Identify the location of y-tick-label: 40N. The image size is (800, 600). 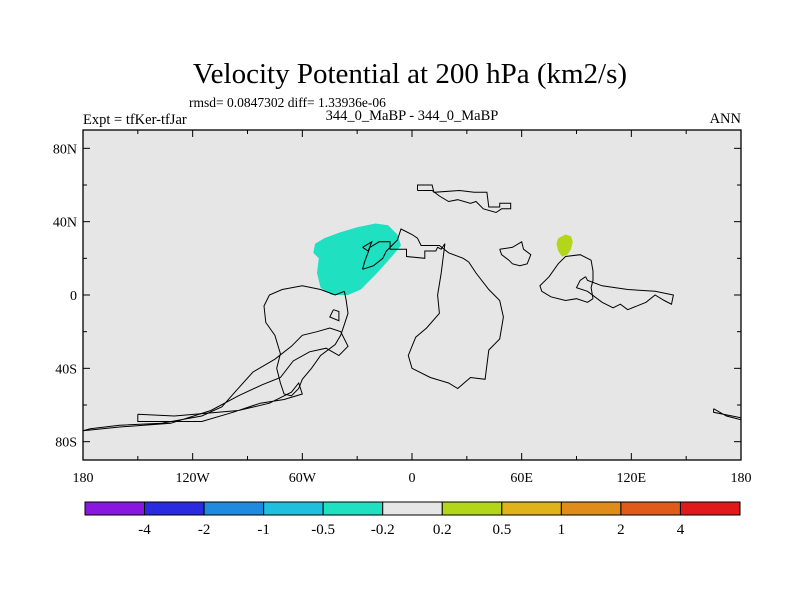
(65, 223).